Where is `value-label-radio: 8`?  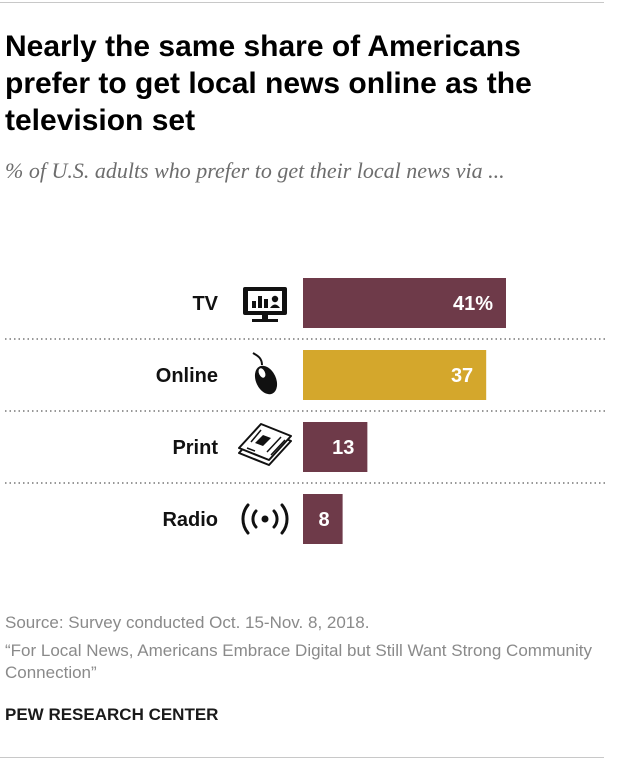 value-label-radio: 8 is located at coordinates (323, 520).